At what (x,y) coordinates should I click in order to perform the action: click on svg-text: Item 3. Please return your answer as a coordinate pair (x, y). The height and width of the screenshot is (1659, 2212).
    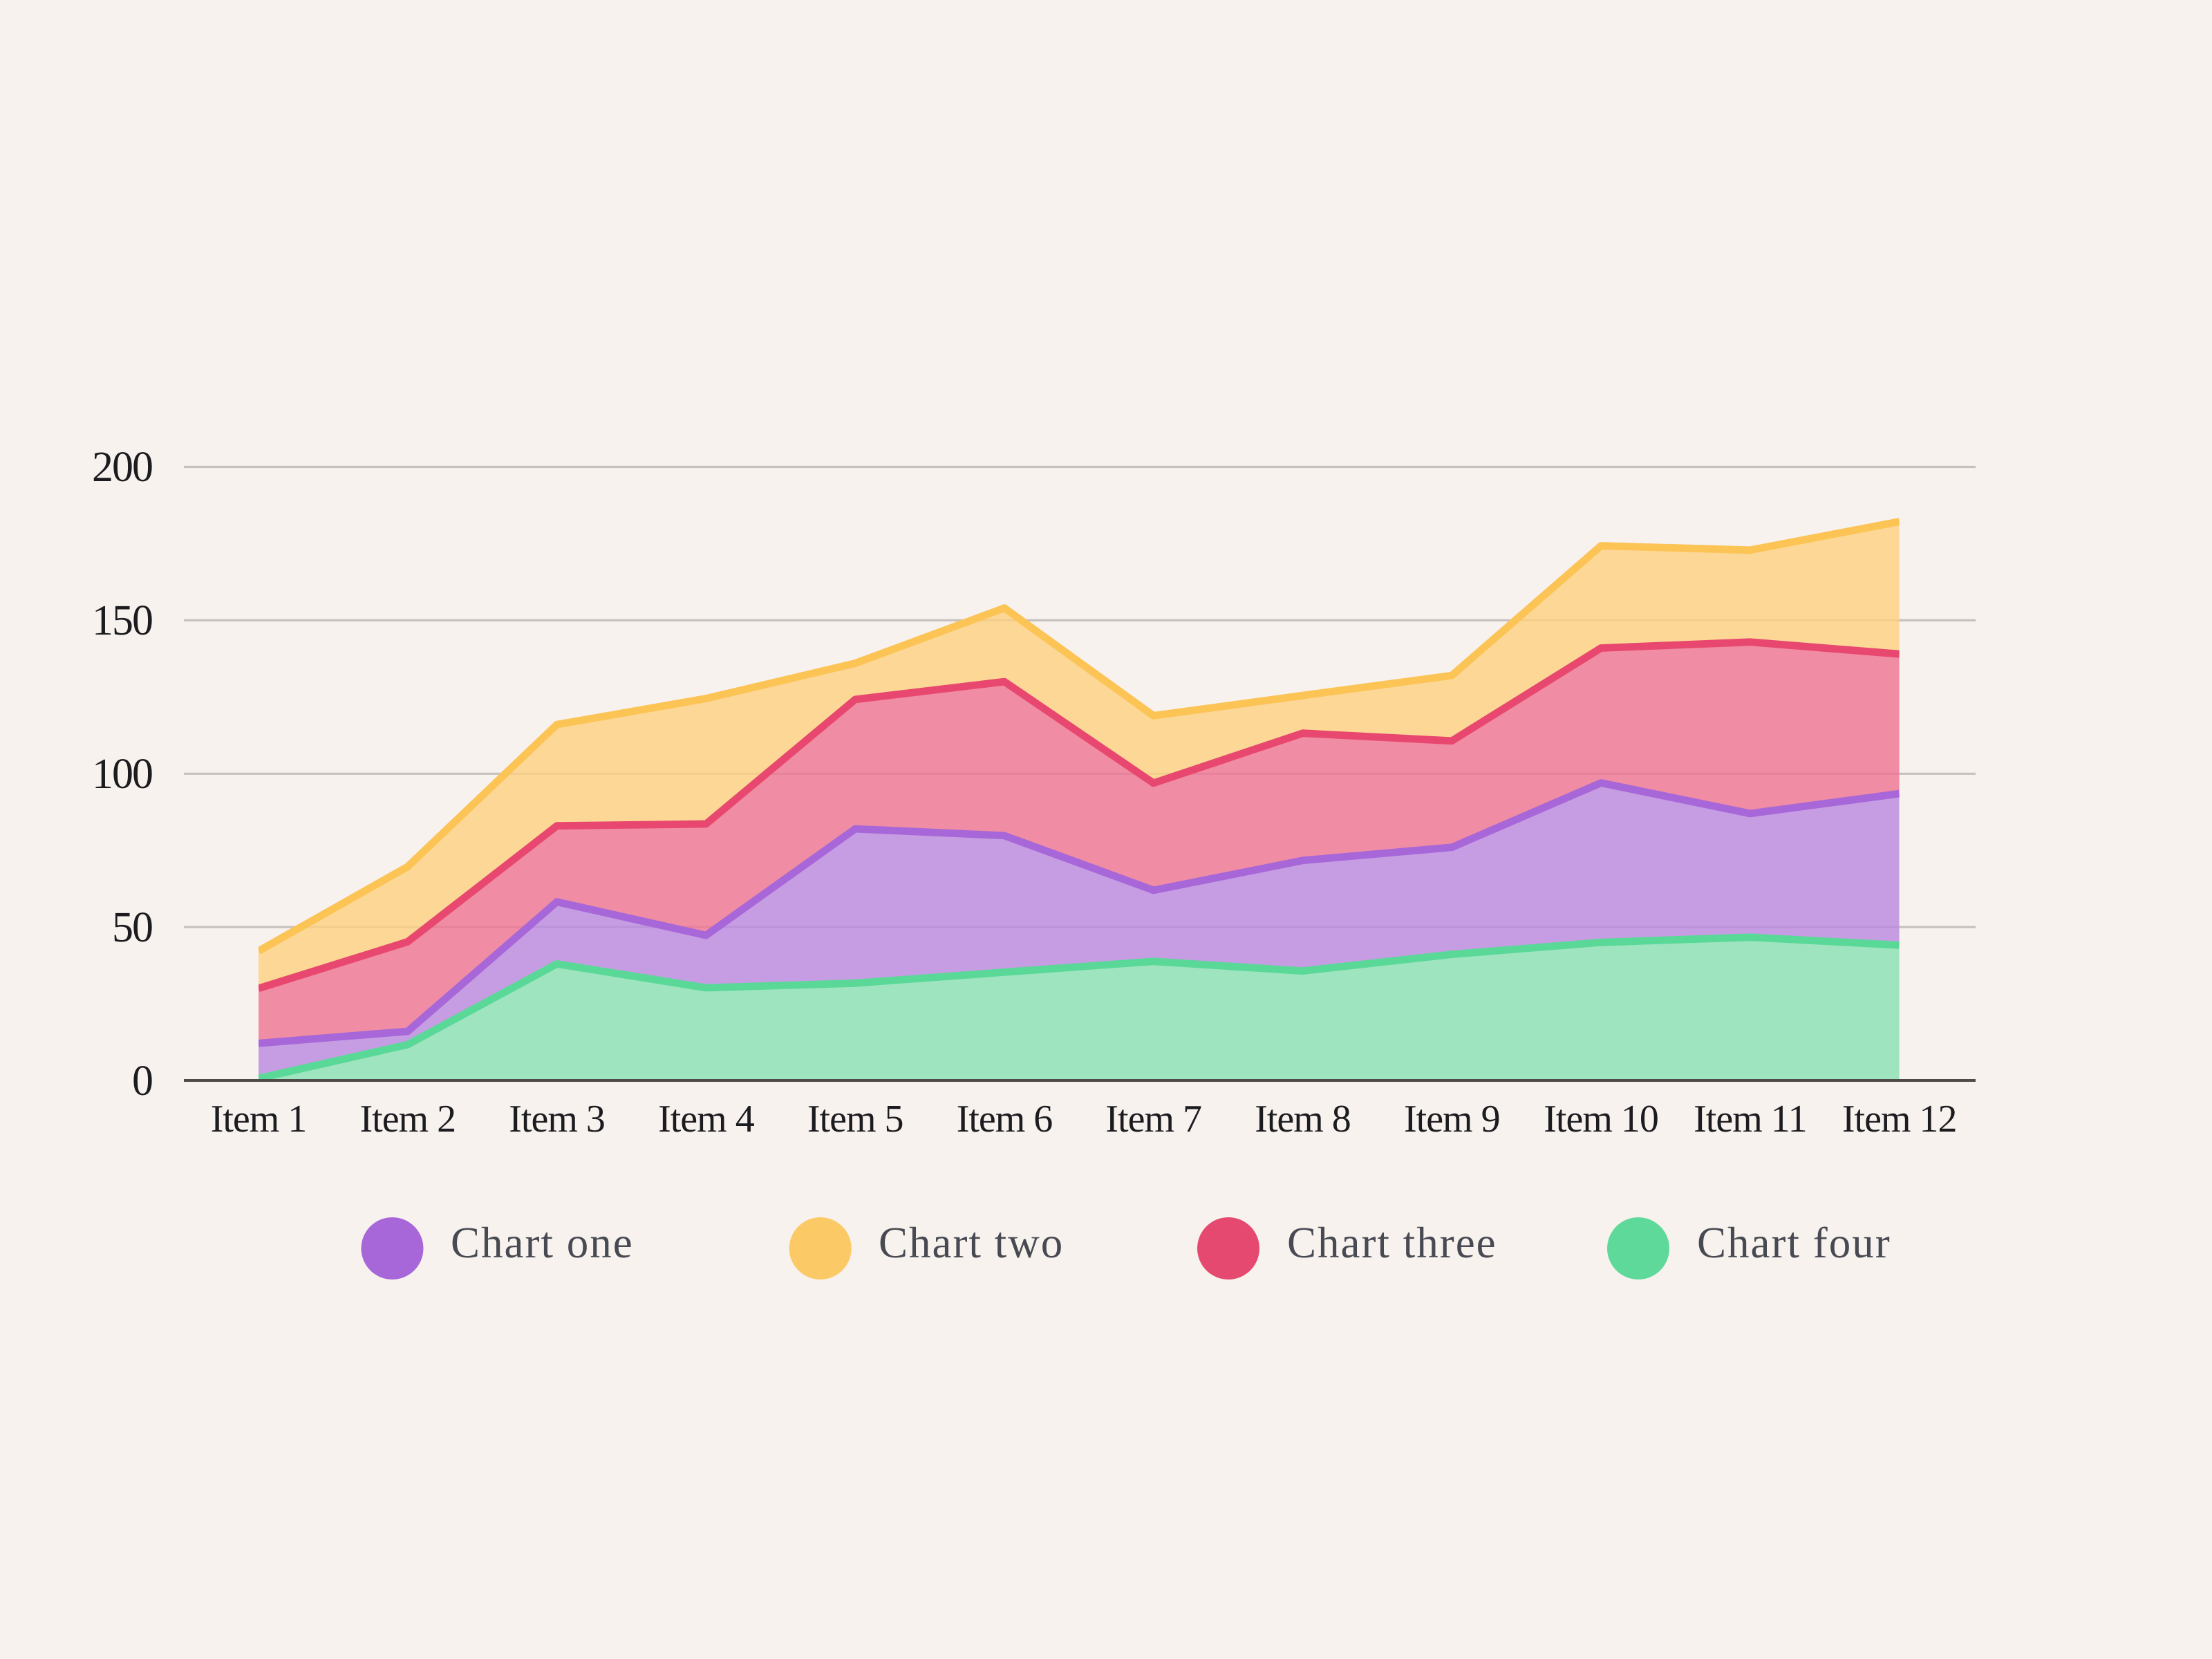
    Looking at the image, I should click on (557, 1119).